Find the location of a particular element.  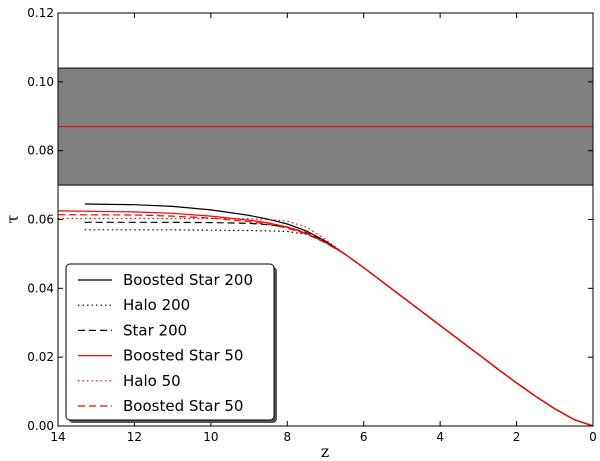

legend-label-4: Boosted Star 50 is located at coordinates (183, 356).